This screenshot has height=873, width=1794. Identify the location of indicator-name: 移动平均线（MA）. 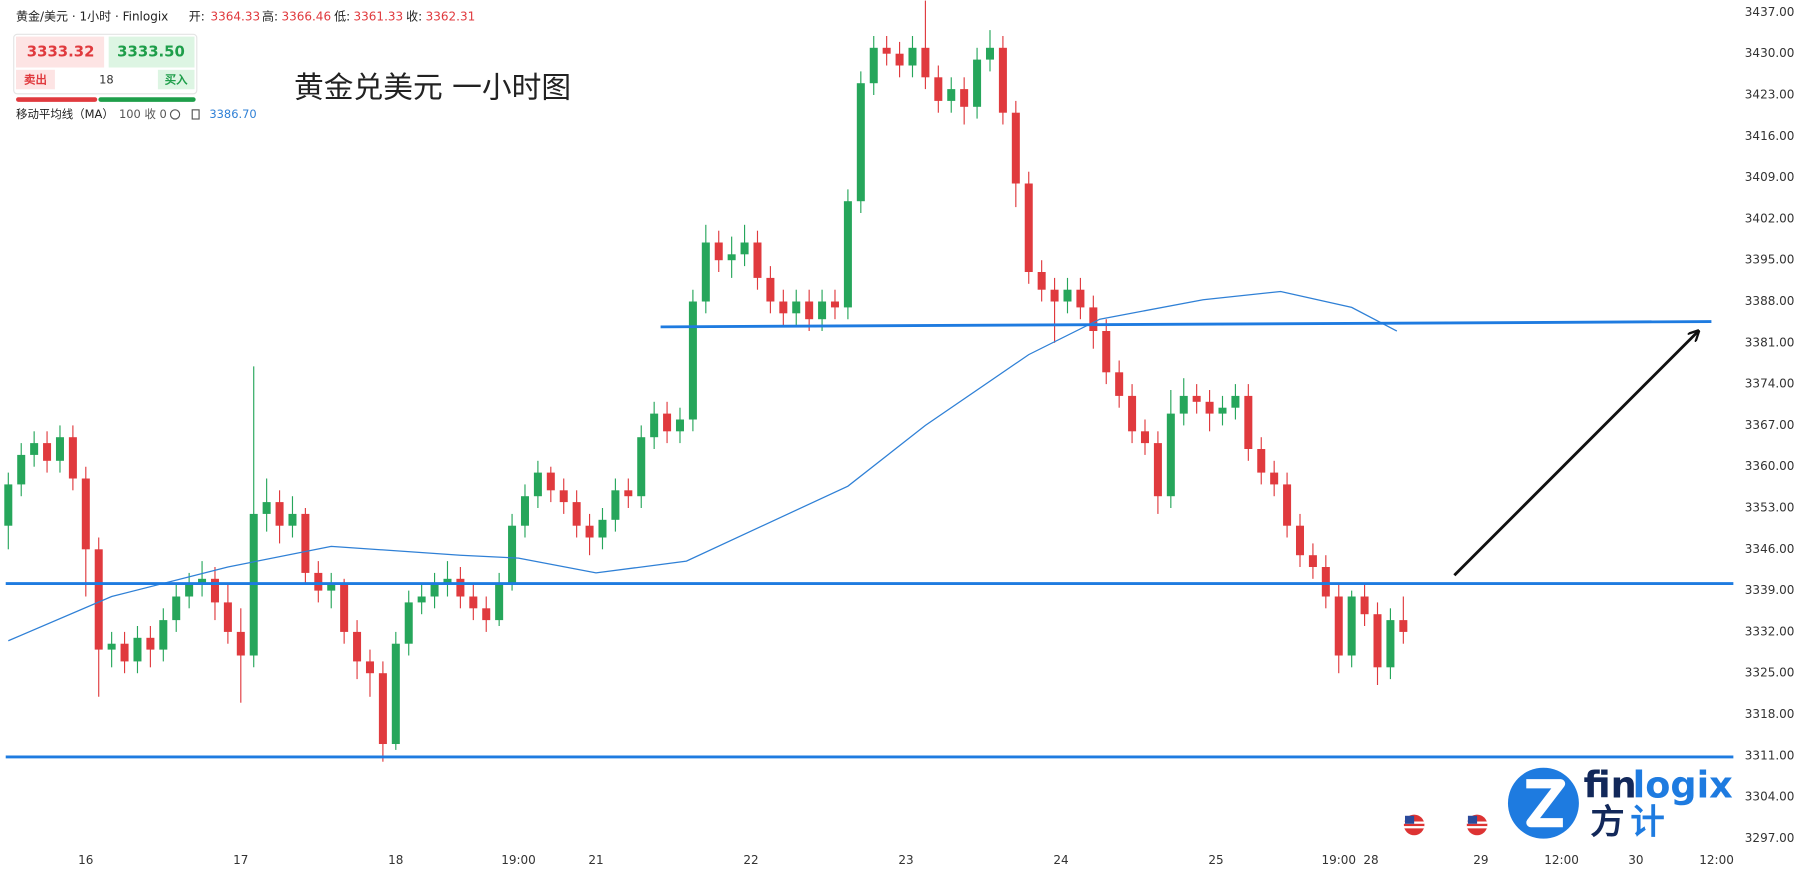
(65, 114).